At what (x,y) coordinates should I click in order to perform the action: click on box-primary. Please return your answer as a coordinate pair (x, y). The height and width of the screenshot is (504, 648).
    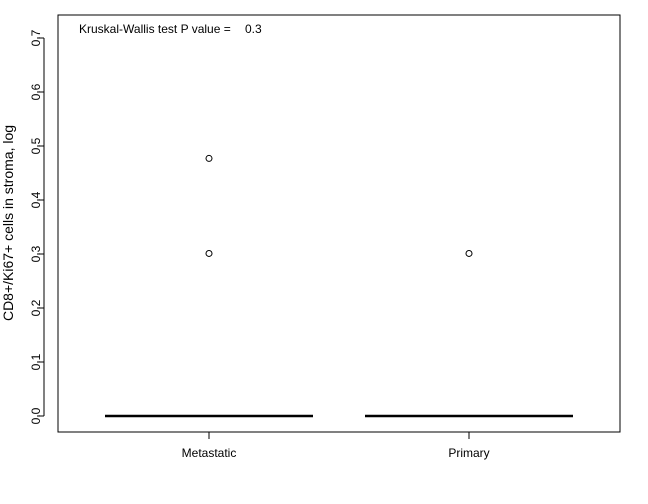
    Looking at the image, I should click on (469, 333).